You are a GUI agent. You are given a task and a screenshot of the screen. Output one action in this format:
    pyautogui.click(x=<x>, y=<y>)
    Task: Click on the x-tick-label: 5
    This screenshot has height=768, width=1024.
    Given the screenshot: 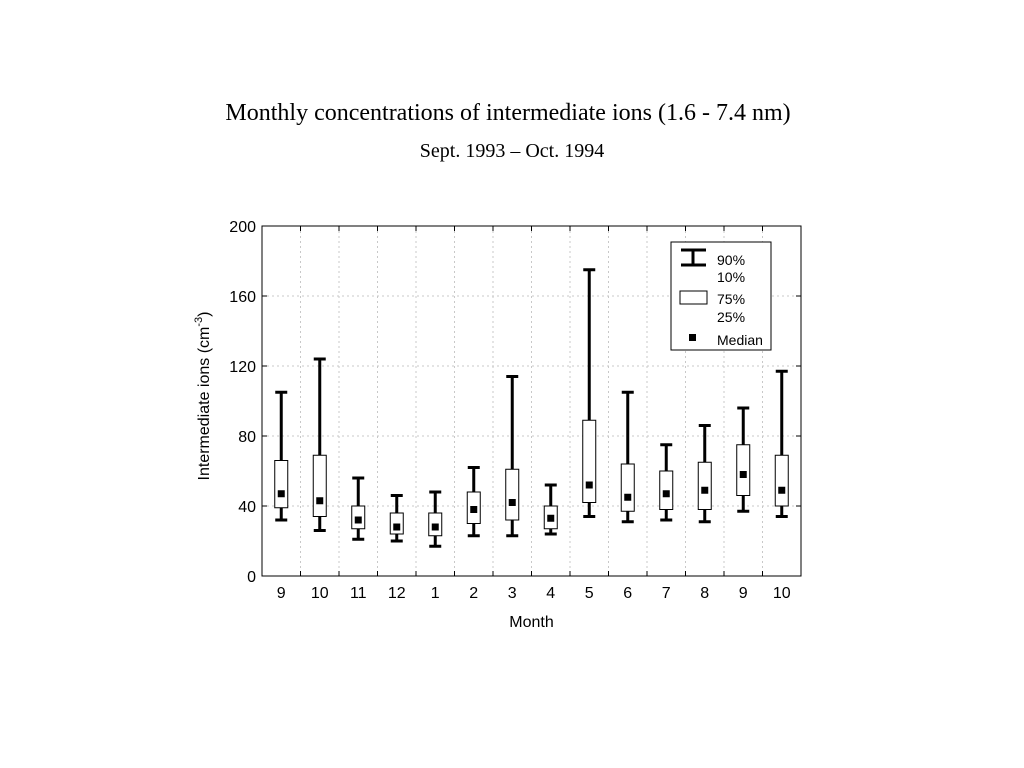 What is the action you would take?
    pyautogui.click(x=589, y=593)
    